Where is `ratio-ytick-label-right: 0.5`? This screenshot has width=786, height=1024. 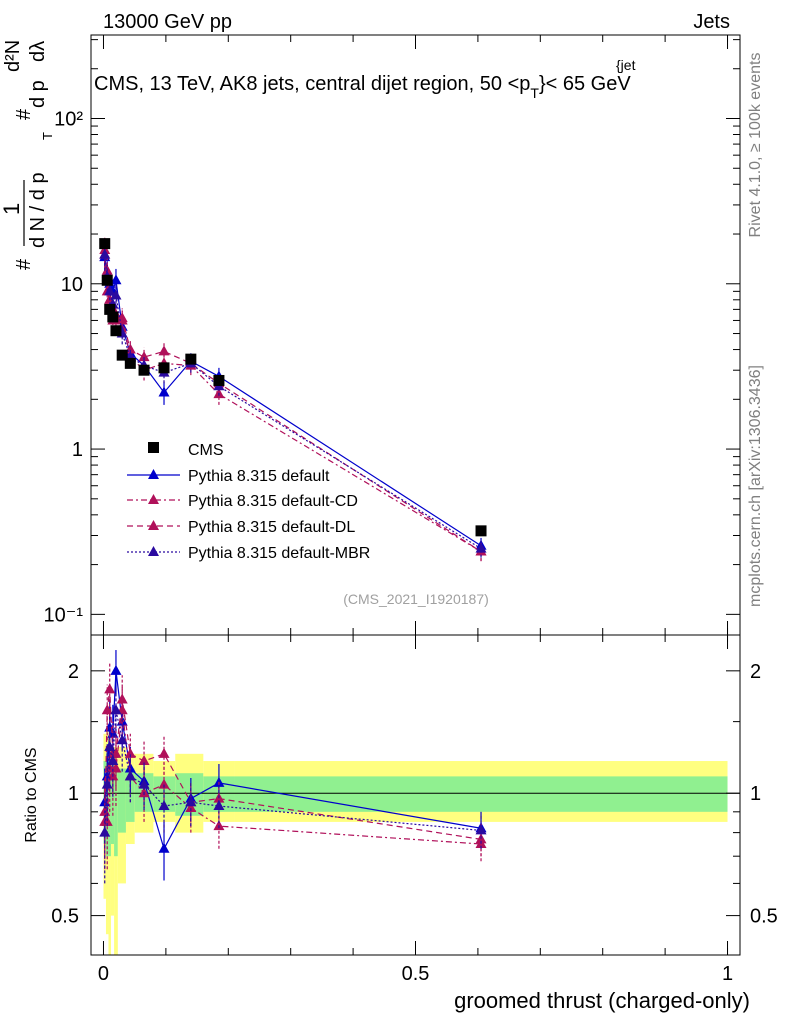 ratio-ytick-label-right: 0.5 is located at coordinates (764, 917).